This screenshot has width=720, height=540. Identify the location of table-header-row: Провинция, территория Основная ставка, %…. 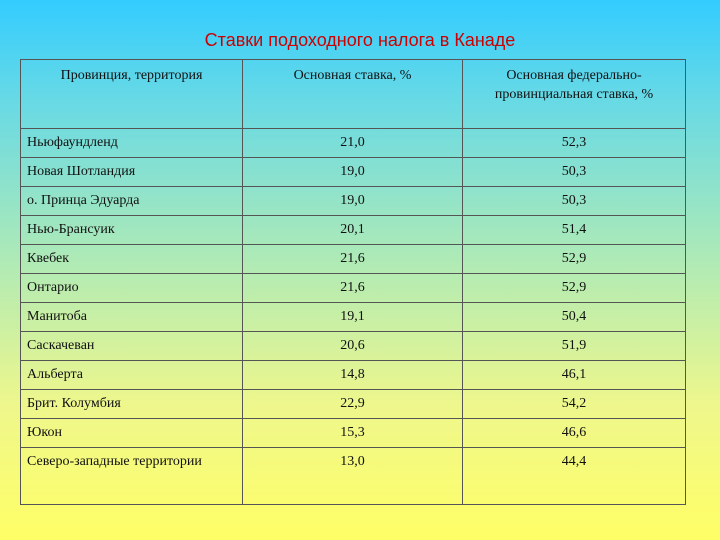
(353, 94).